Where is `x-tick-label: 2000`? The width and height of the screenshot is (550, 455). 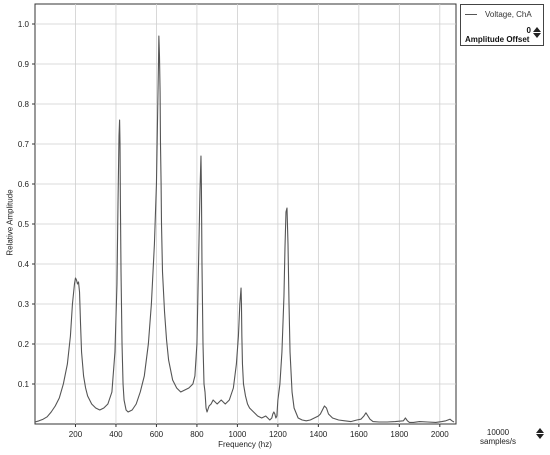 x-tick-label: 2000 is located at coordinates (440, 434).